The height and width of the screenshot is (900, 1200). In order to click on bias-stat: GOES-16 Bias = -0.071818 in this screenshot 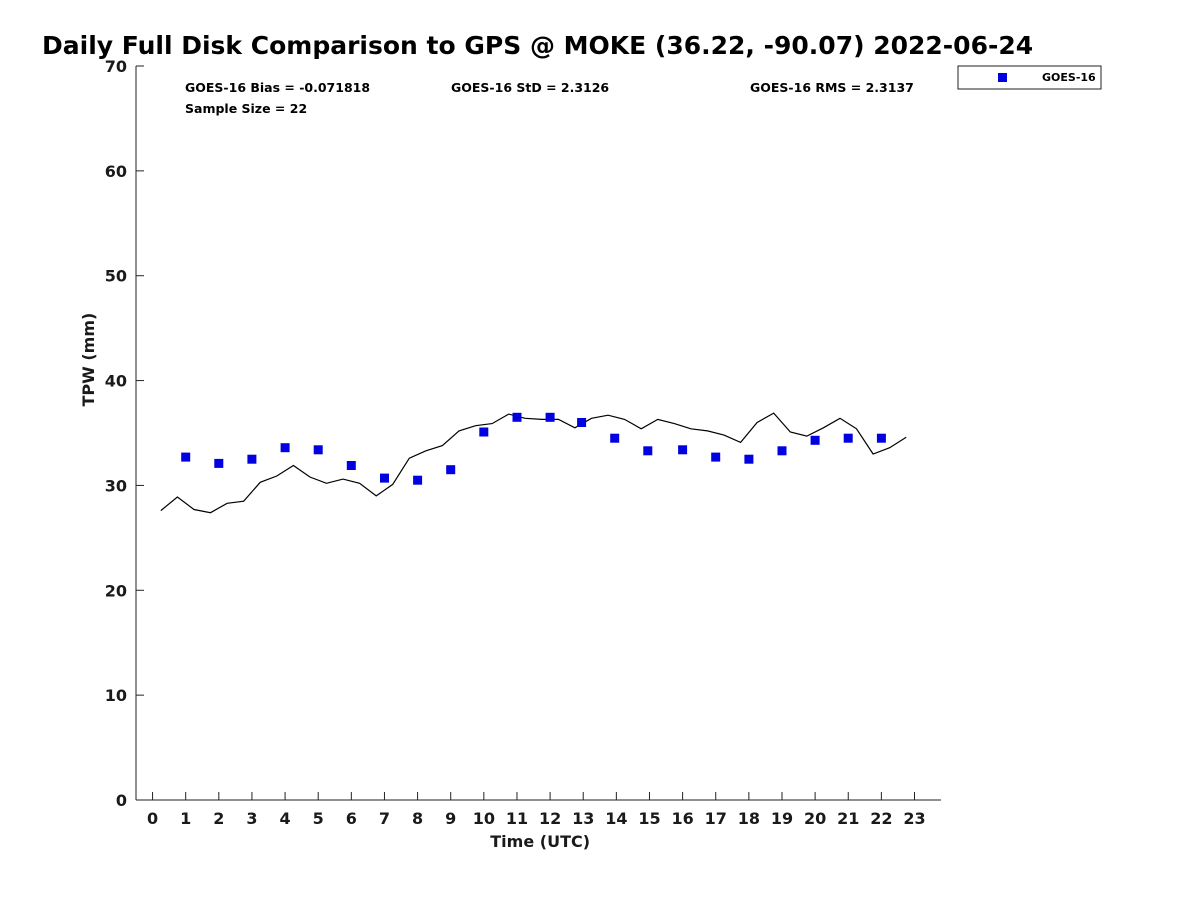, I will do `click(277, 87)`.